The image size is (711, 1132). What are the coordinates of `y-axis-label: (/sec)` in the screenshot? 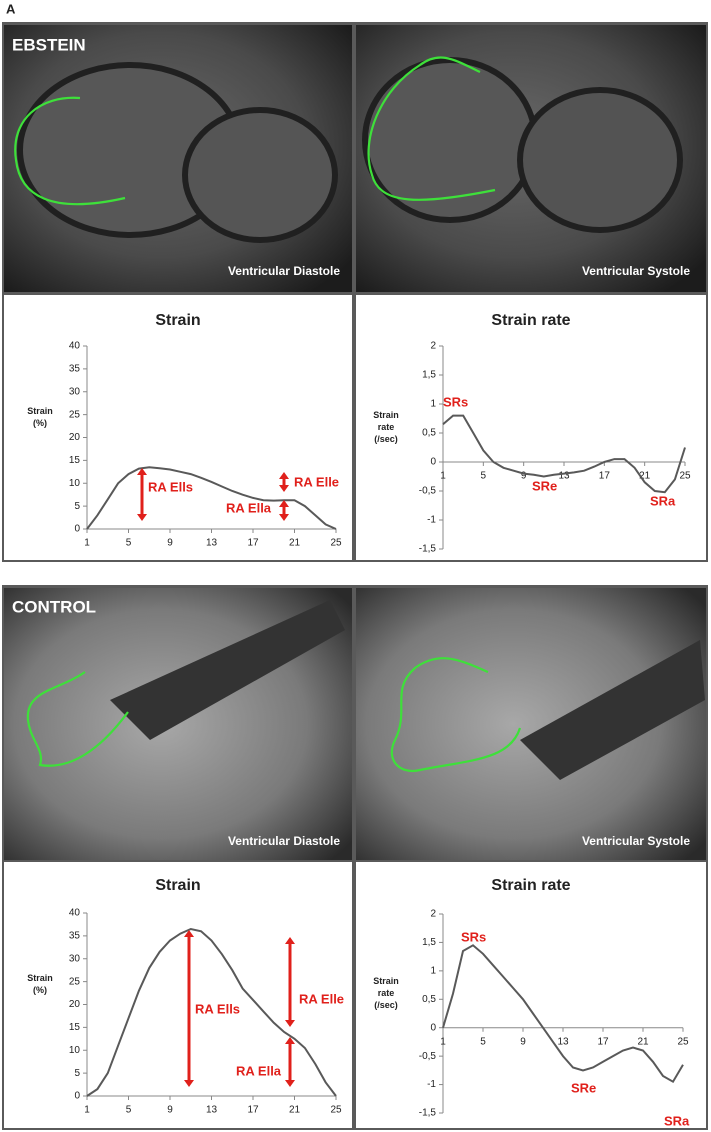 It's located at (386, 1005).